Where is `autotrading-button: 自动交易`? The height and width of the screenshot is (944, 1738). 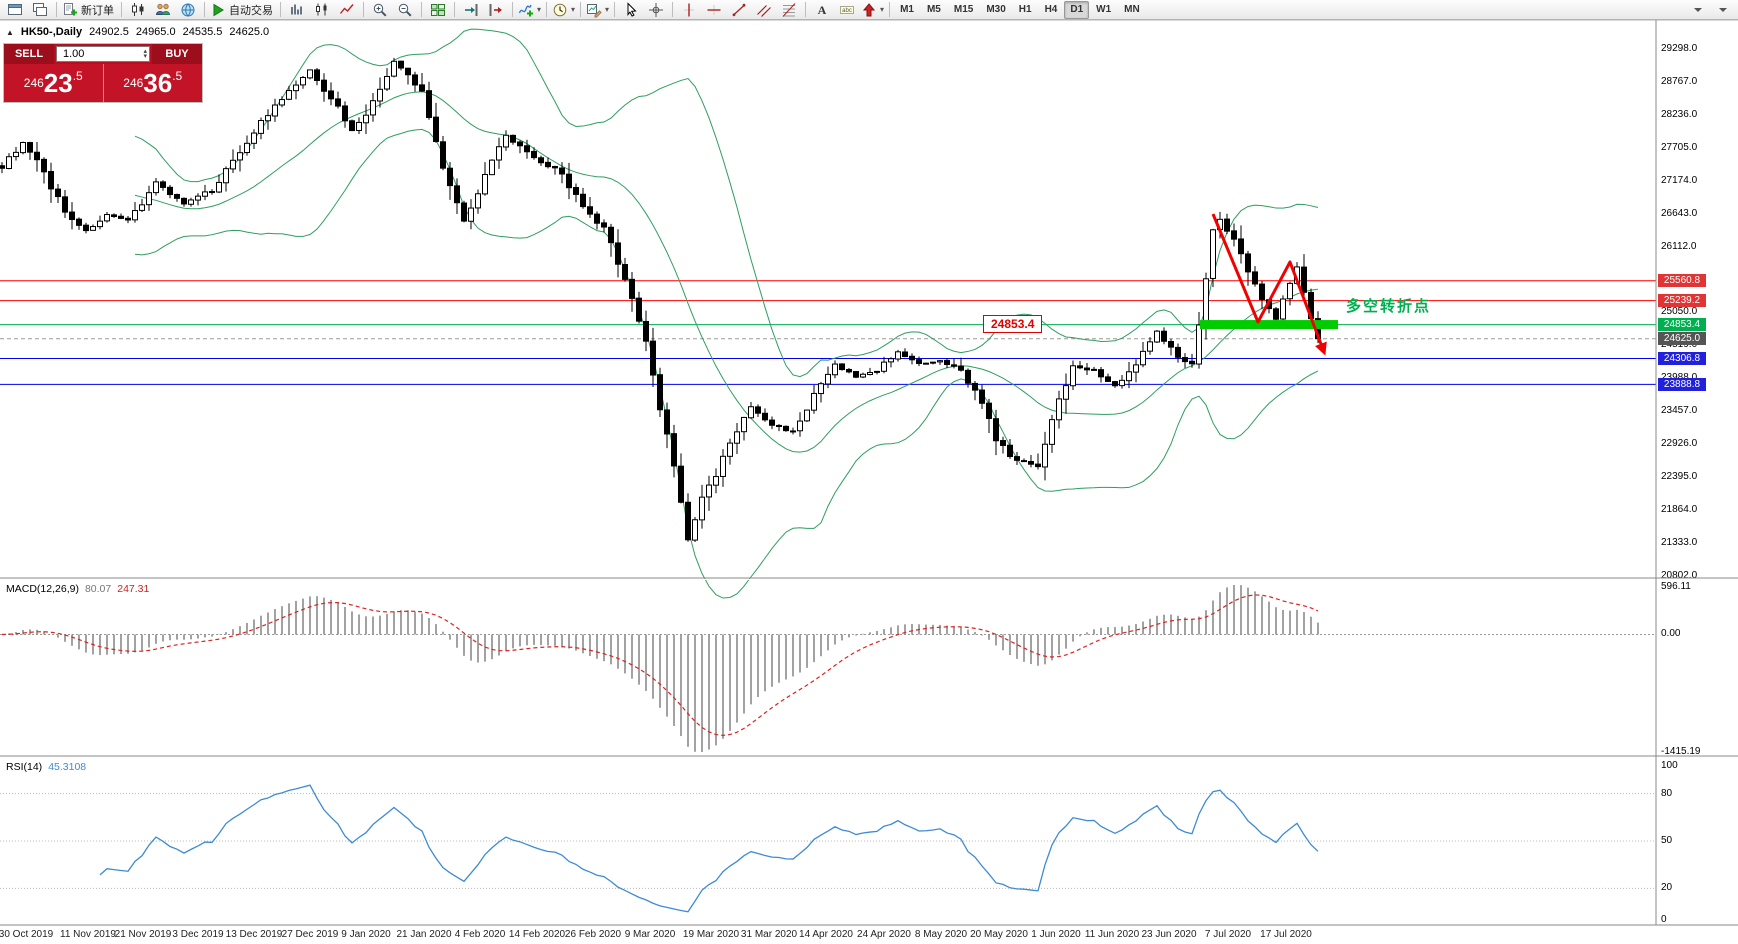
autotrading-button: 自动交易 is located at coordinates (242, 10).